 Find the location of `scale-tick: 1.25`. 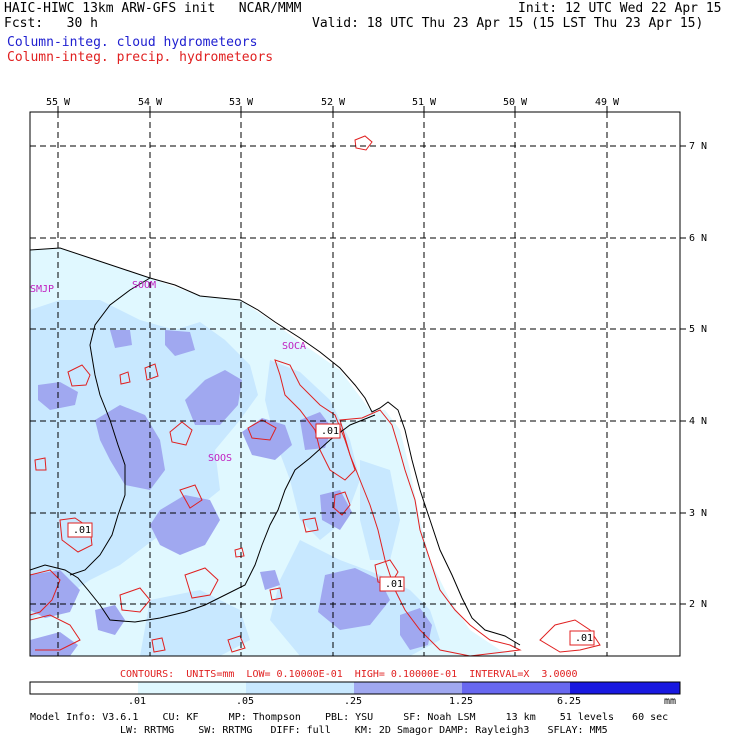

scale-tick: 1.25 is located at coordinates (461, 701).